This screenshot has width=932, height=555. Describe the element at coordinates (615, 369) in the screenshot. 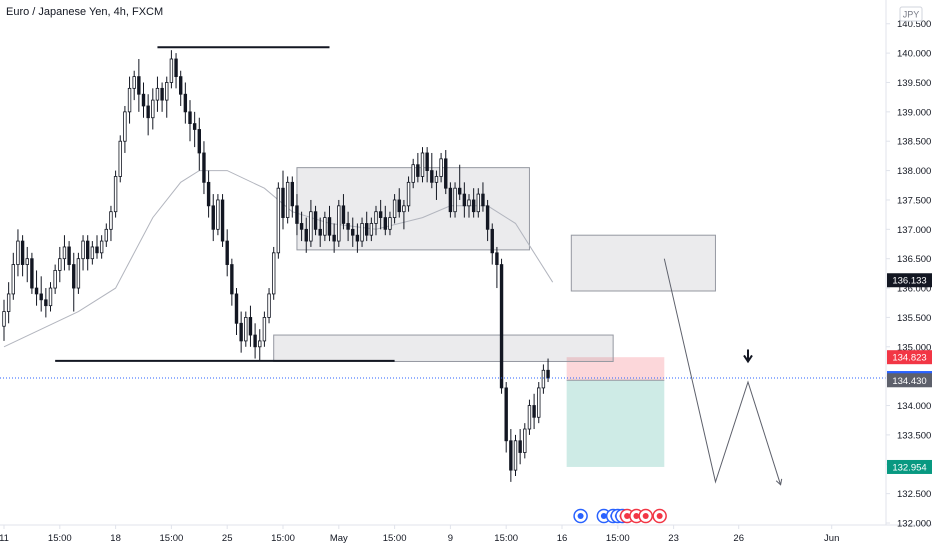

I see `stop-loss-zone` at that location.